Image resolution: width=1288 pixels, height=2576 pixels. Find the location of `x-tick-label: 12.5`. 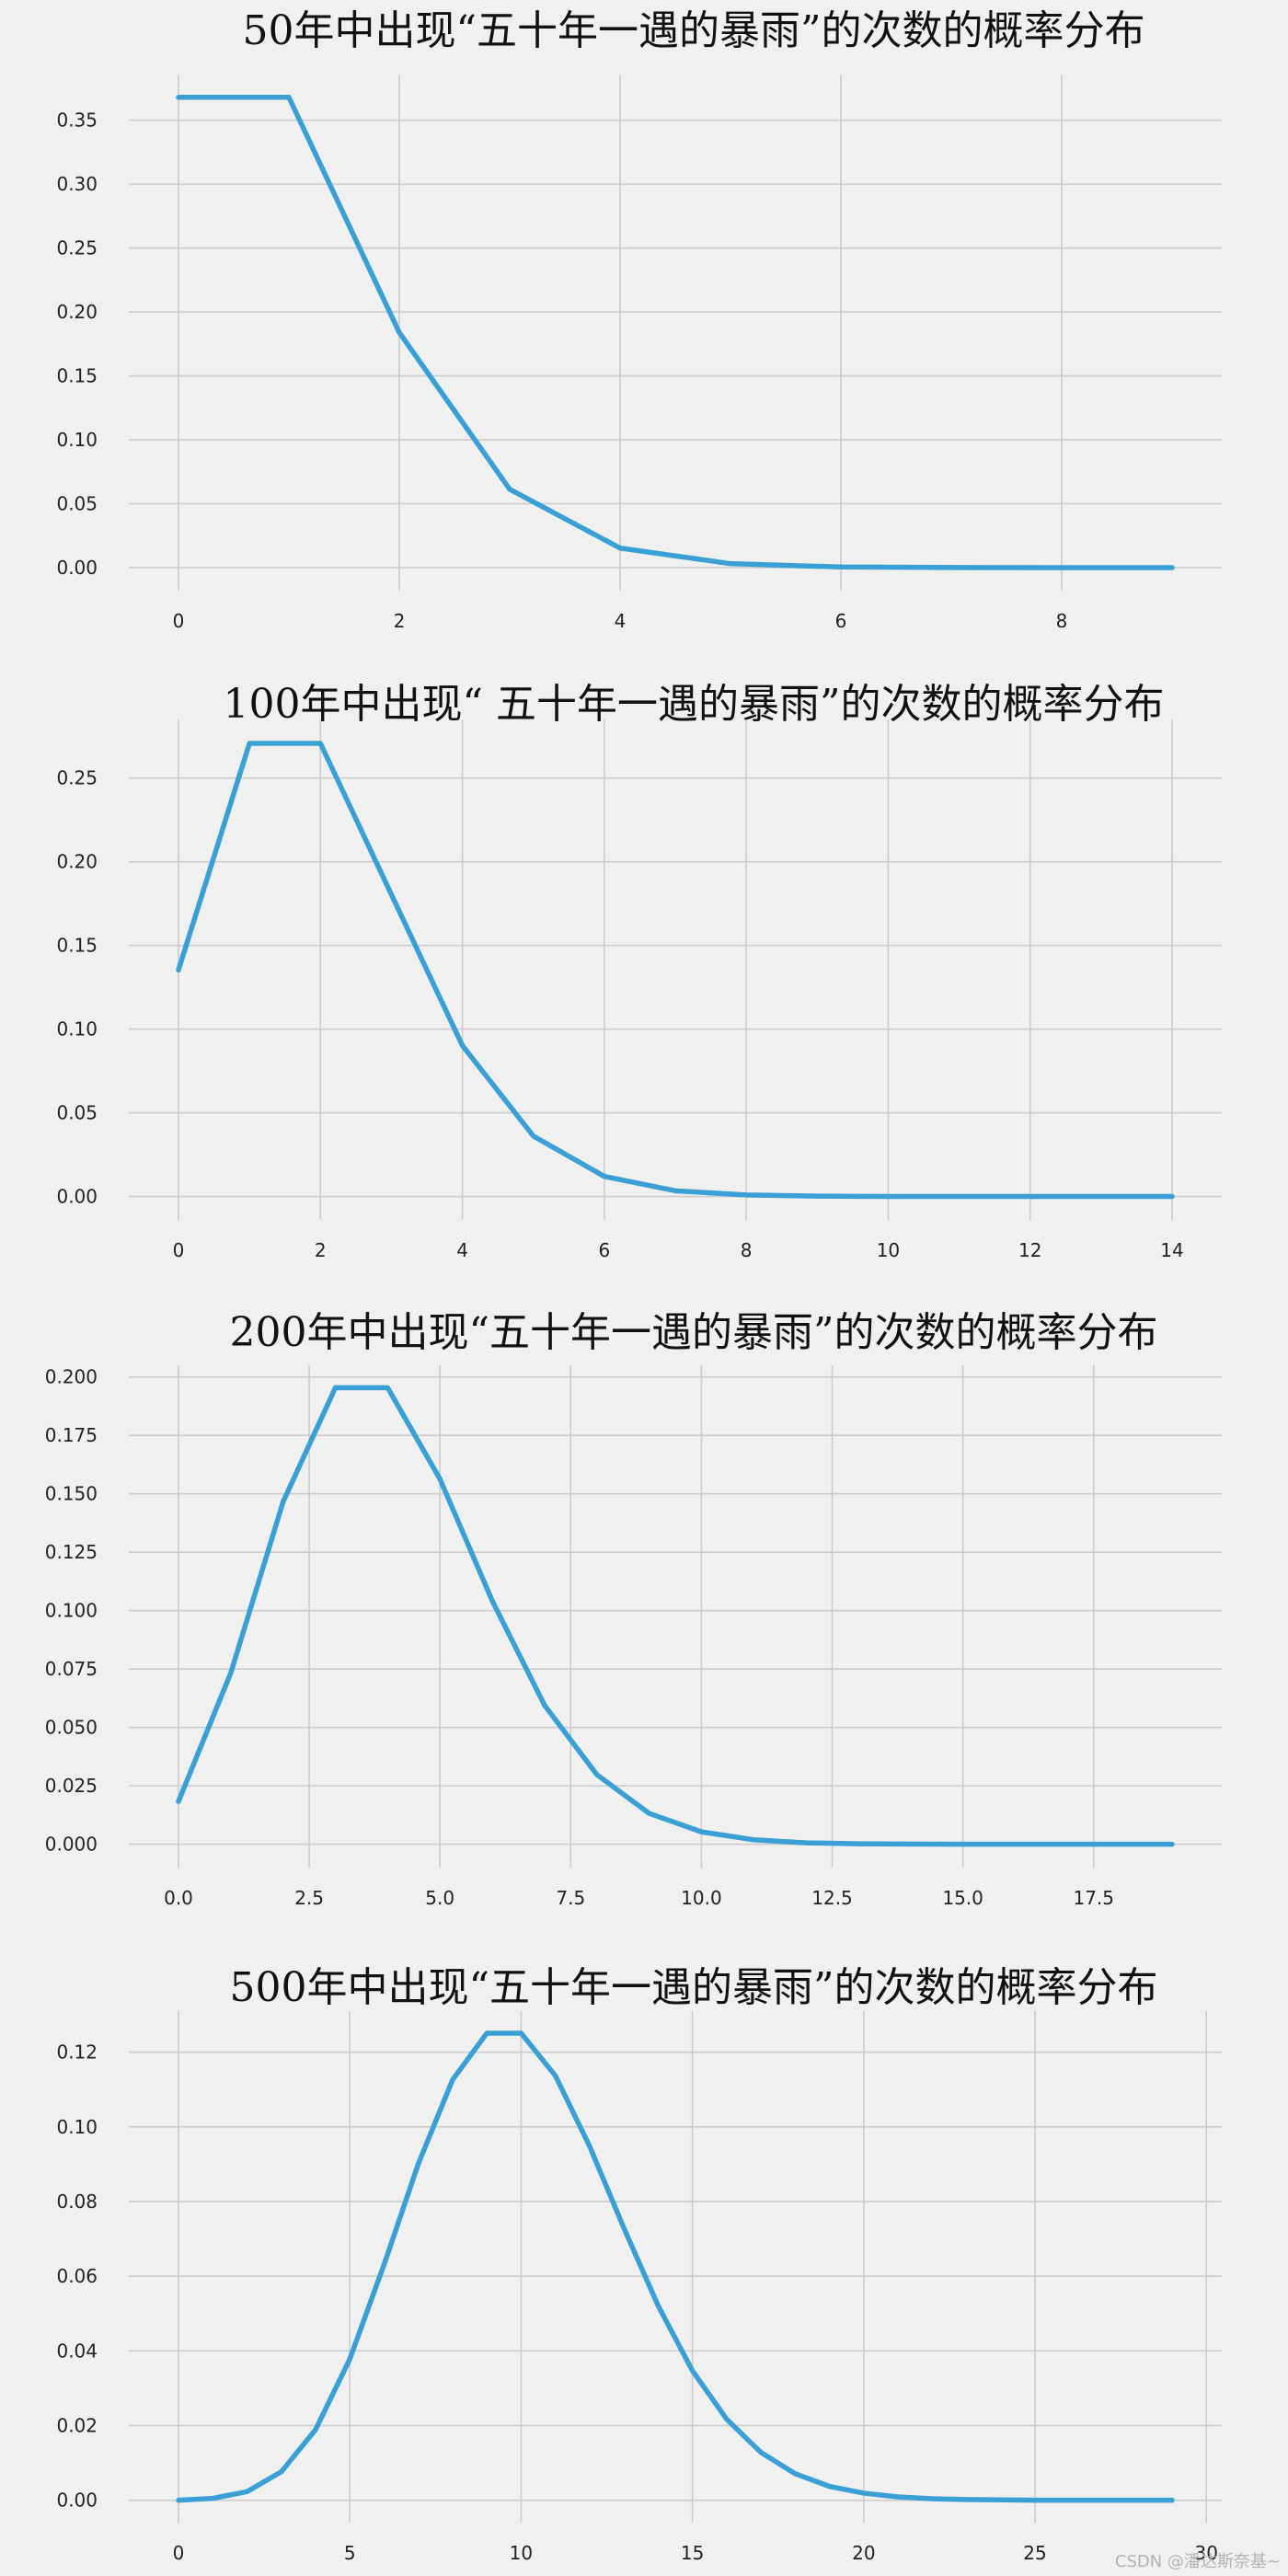

x-tick-label: 12.5 is located at coordinates (832, 1898).